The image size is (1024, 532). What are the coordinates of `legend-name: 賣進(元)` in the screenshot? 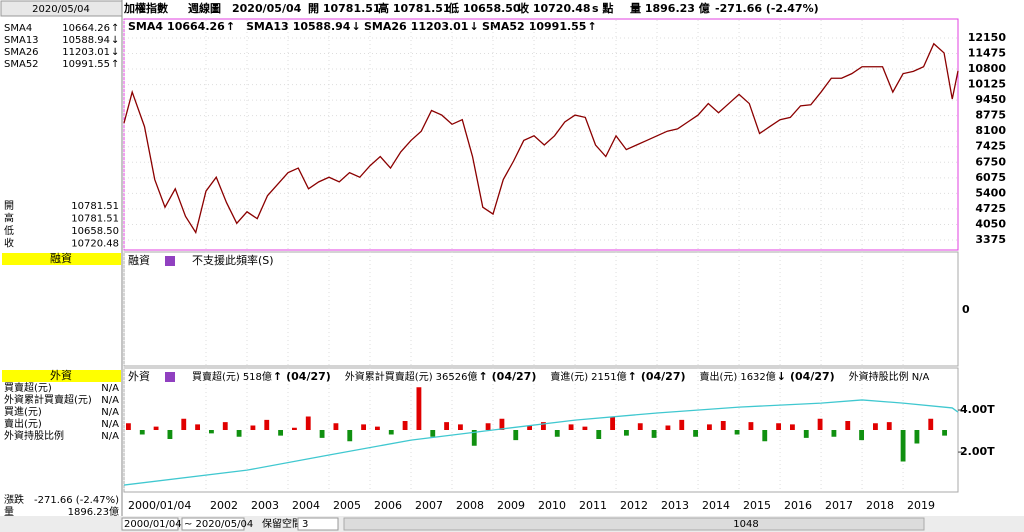 It's located at (569, 376).